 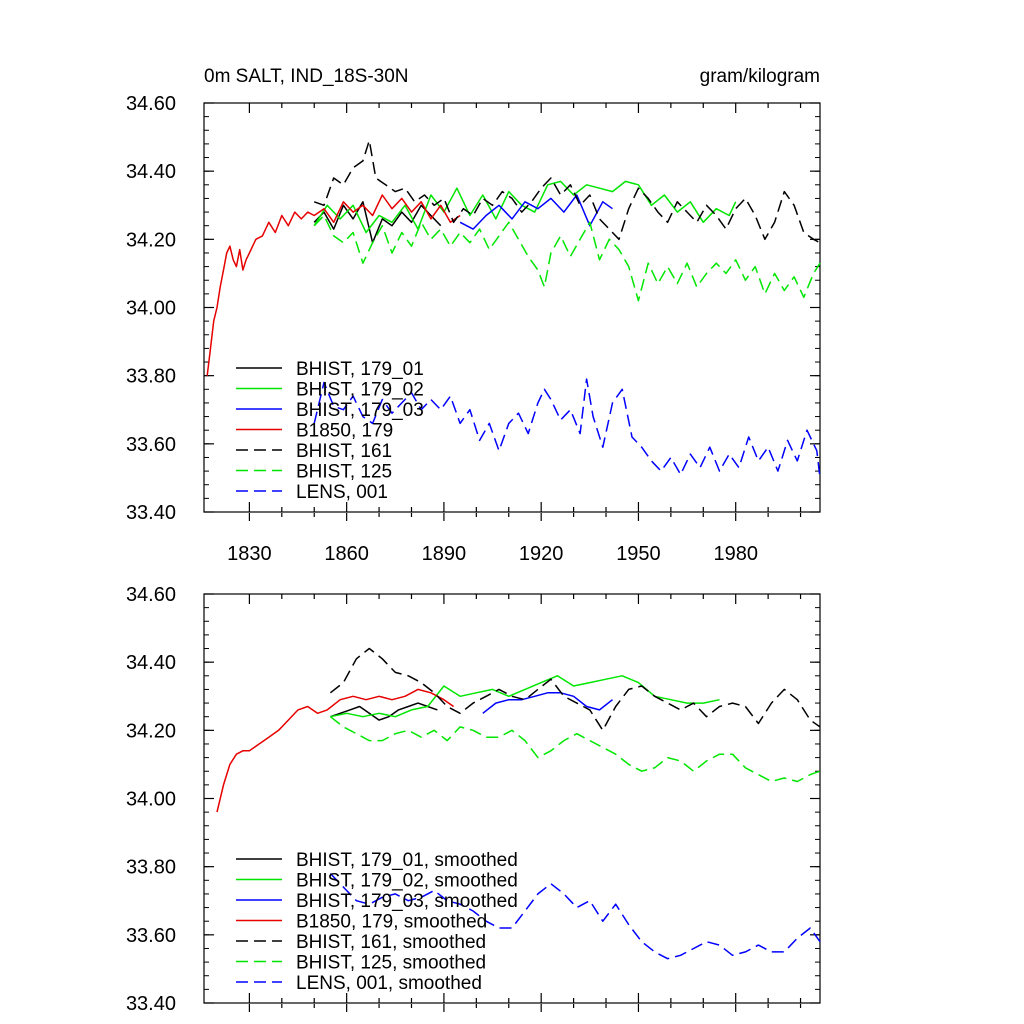 I want to click on x-tick-label: 1890, so click(x=444, y=554).